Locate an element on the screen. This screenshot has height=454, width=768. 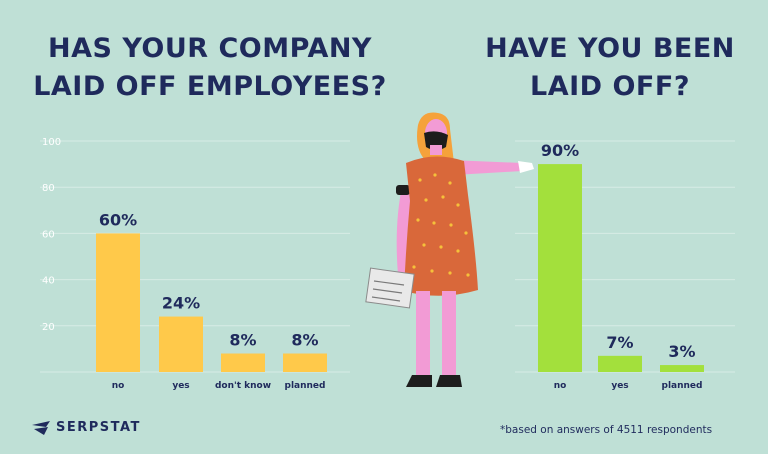
y-tick-label: 60 is located at coordinates (48, 234).